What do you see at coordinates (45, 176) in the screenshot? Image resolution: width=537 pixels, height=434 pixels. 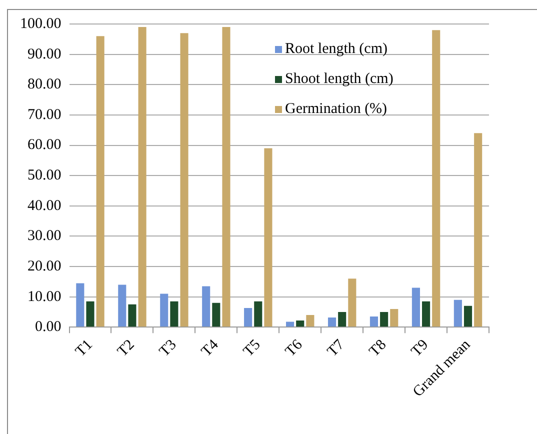 I see `y-tick-label: 50.00` at bounding box center [45, 176].